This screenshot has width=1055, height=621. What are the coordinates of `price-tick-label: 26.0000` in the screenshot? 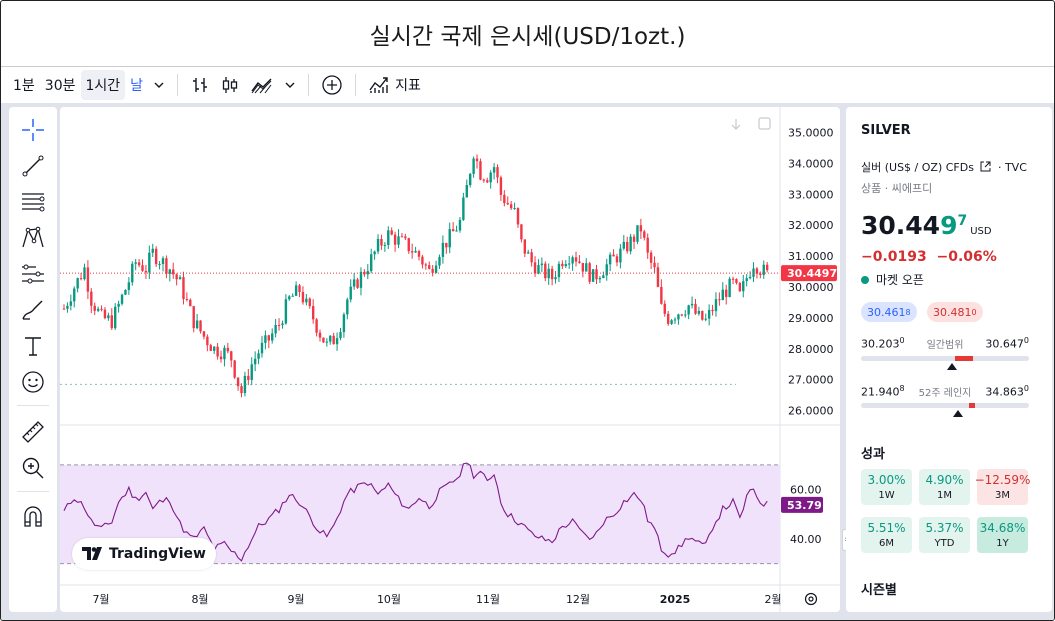 It's located at (811, 411).